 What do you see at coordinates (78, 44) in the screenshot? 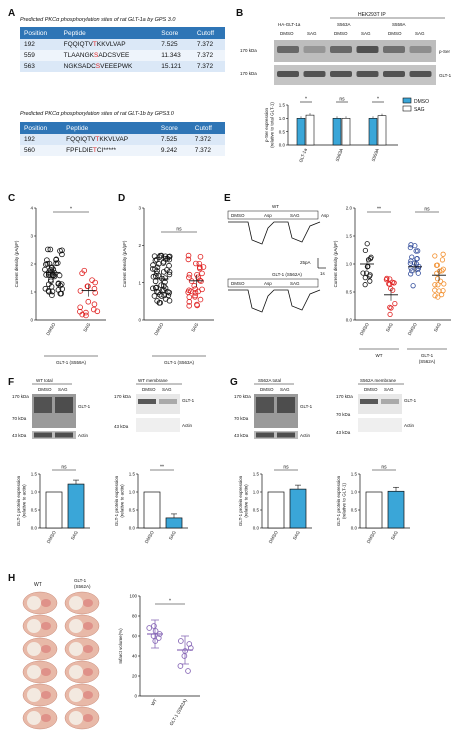
I see `peptide-prefix: FQQIQTV` at bounding box center [78, 44].